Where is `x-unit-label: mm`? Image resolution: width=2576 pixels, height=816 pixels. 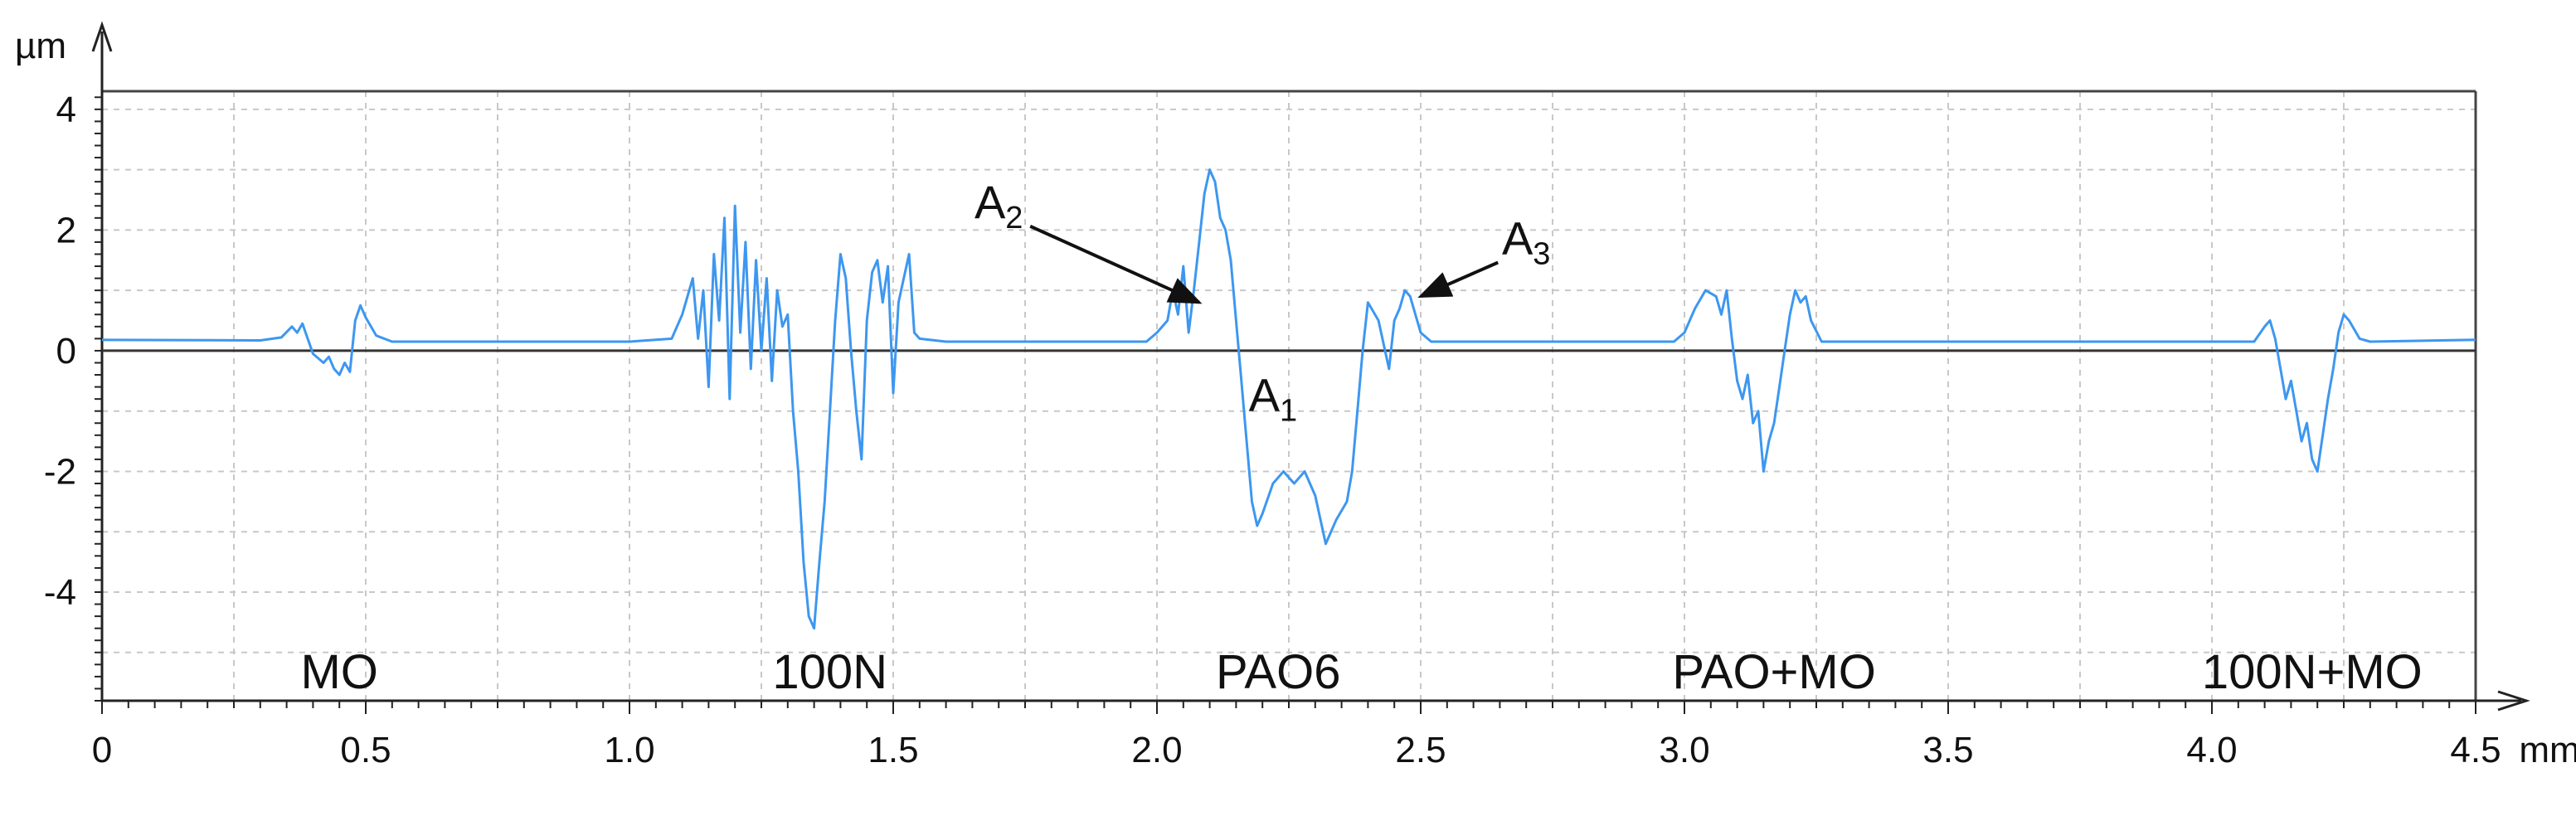 x-unit-label: mm is located at coordinates (2547, 750).